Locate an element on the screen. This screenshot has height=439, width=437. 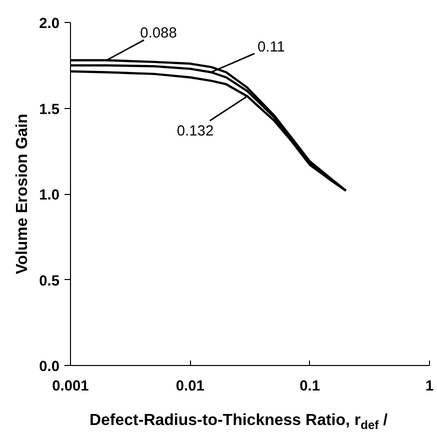
x-tick-label: 0.001 is located at coordinates (70, 386).